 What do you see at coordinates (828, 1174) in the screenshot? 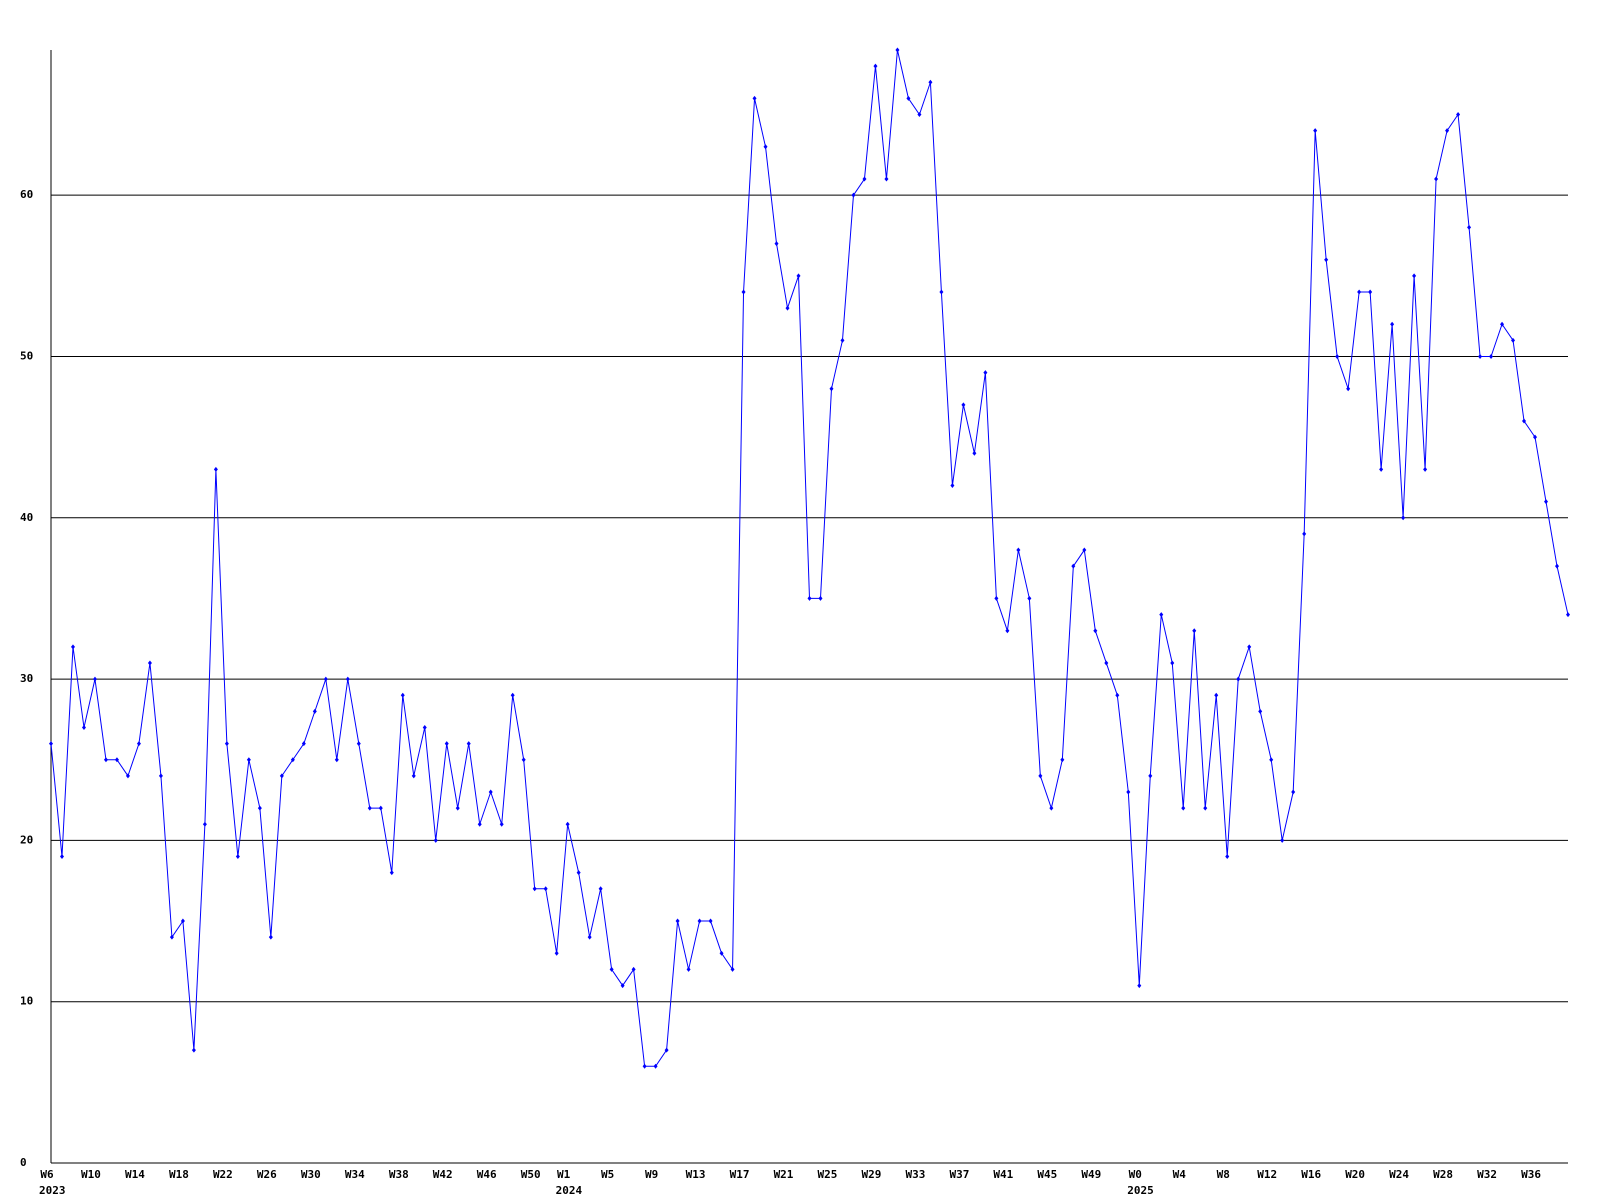
I see `x-tick-label: W25` at bounding box center [828, 1174].